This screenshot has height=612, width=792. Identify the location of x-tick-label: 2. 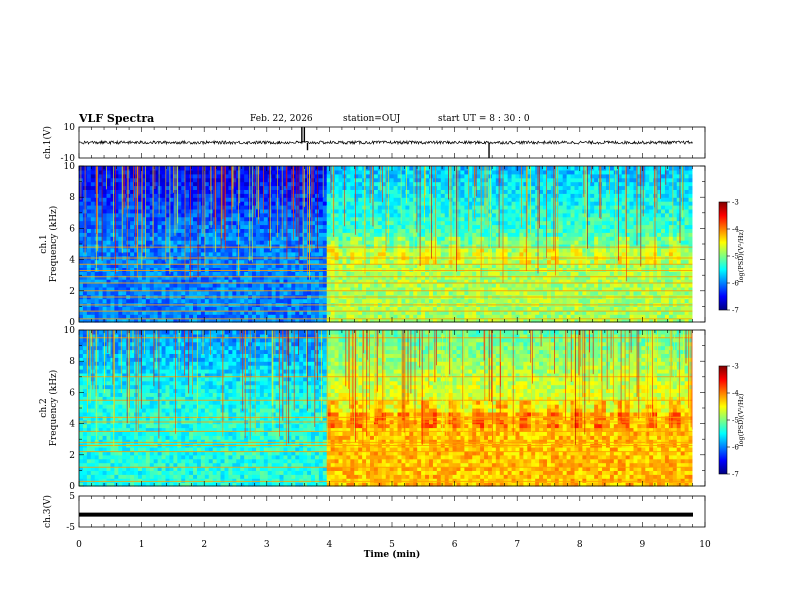
(204, 545).